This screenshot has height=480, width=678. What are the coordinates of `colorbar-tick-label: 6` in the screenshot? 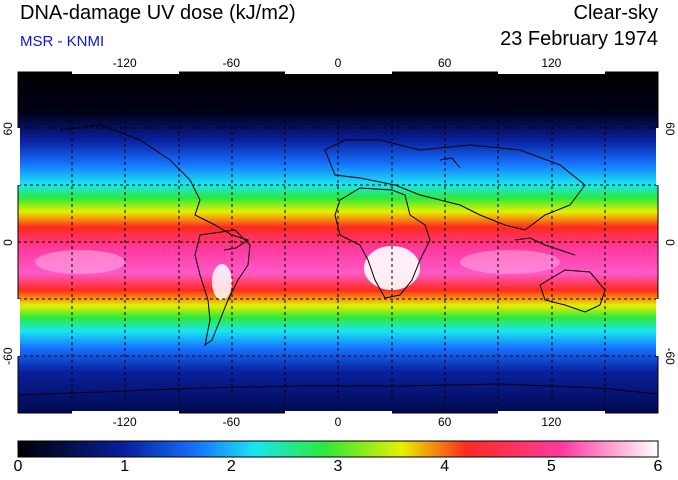 It's located at (658, 466).